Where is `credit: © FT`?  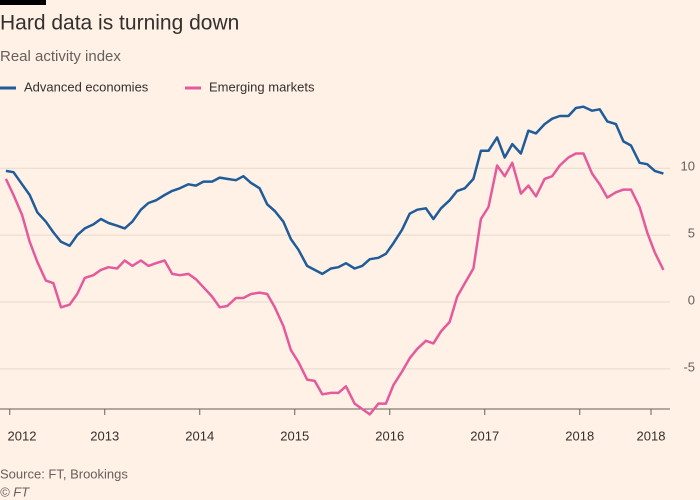
credit: © FT is located at coordinates (15, 491).